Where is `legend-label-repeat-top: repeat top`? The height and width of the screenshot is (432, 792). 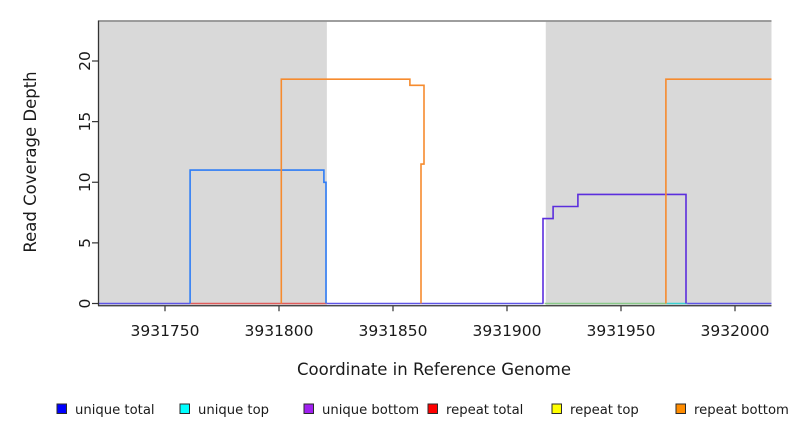 legend-label-repeat-top: repeat top is located at coordinates (604, 410).